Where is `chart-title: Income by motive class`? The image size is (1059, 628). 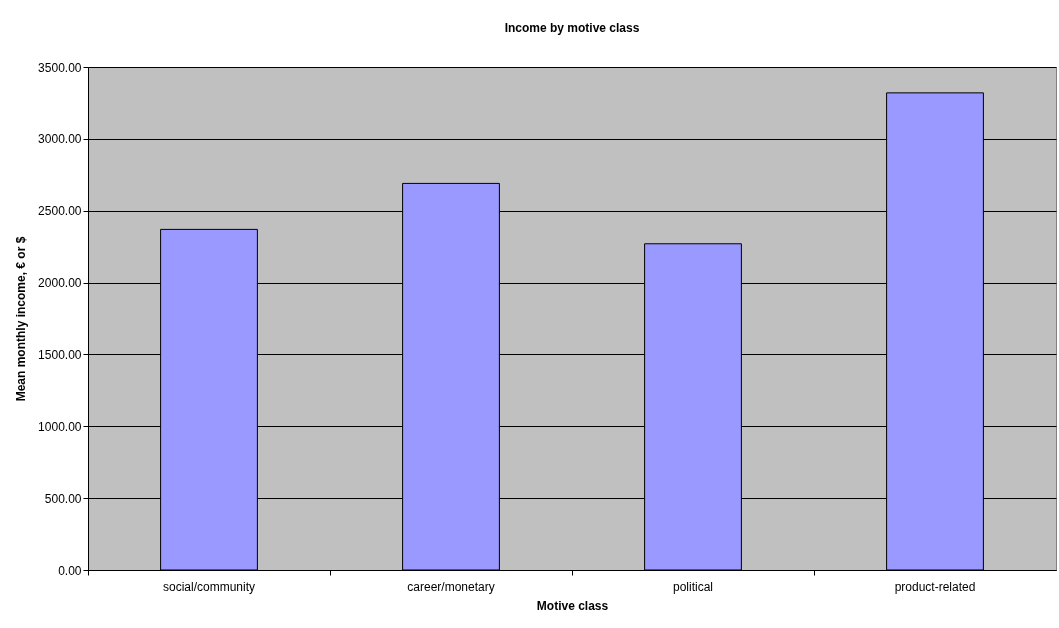 chart-title: Income by motive class is located at coordinates (572, 28).